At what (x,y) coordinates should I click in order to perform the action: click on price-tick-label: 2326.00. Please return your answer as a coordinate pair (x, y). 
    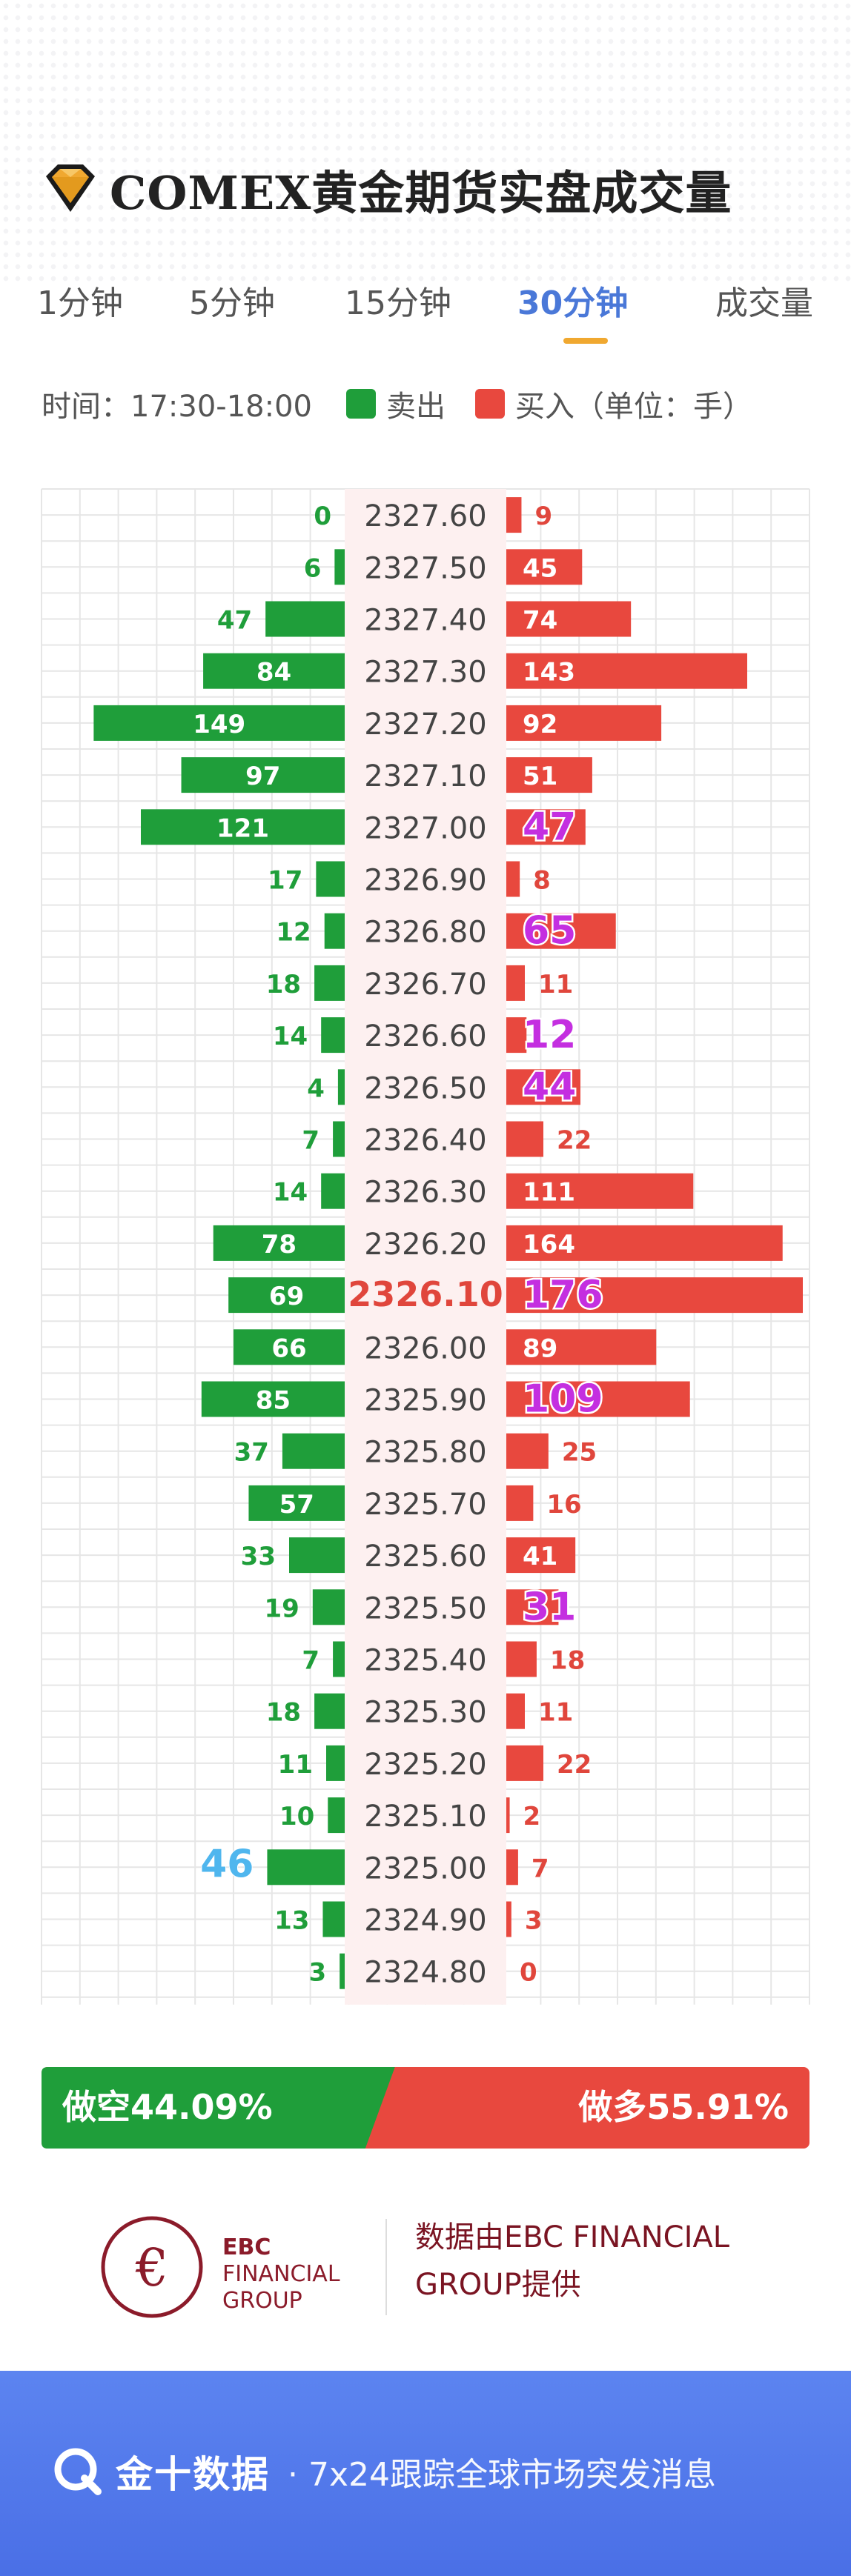
    Looking at the image, I should click on (425, 1348).